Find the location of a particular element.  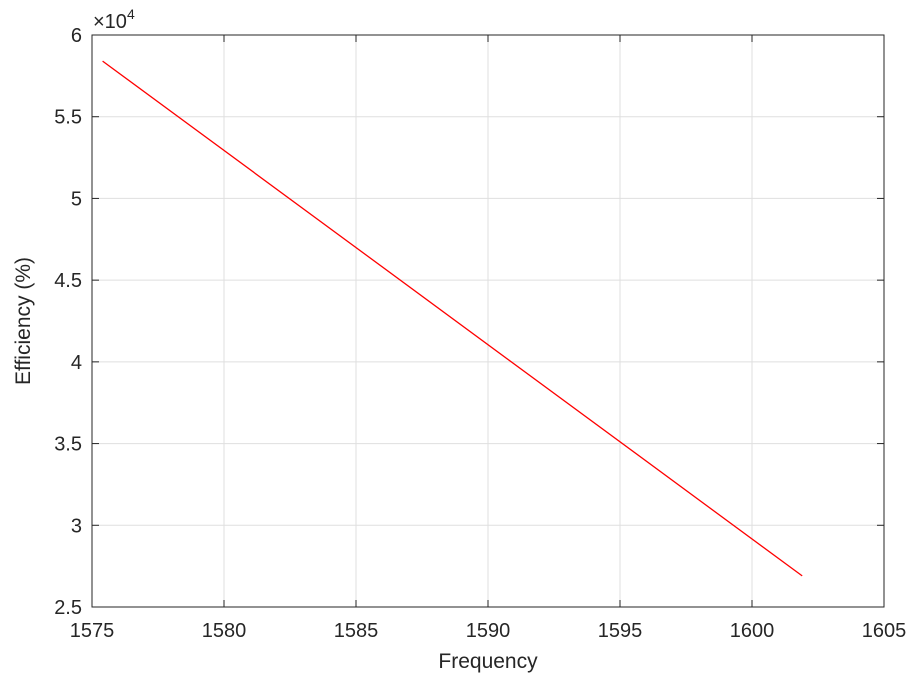

x-tick-label: 1590 is located at coordinates (488, 631).